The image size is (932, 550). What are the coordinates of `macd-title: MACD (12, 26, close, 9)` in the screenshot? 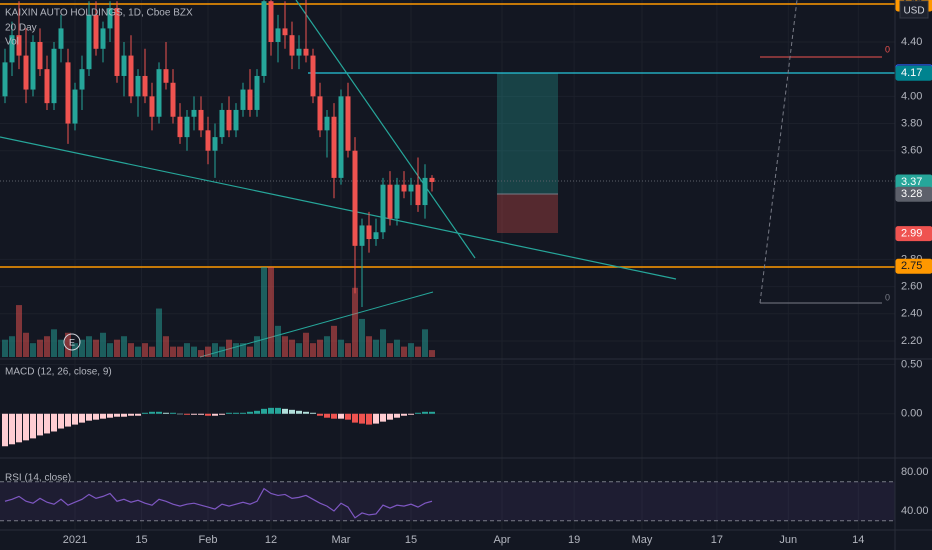 It's located at (58, 372).